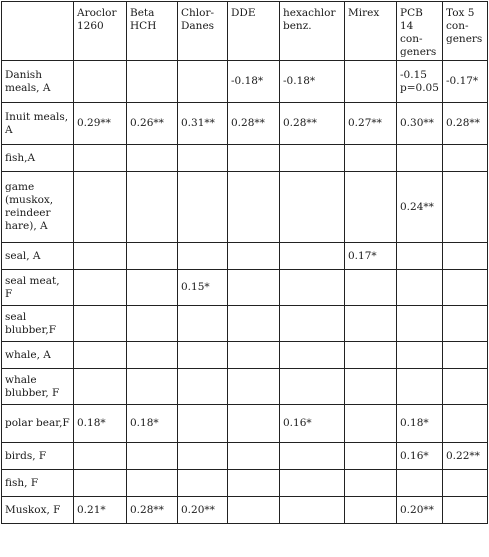  I want to click on column-header: DDE, so click(253, 31).